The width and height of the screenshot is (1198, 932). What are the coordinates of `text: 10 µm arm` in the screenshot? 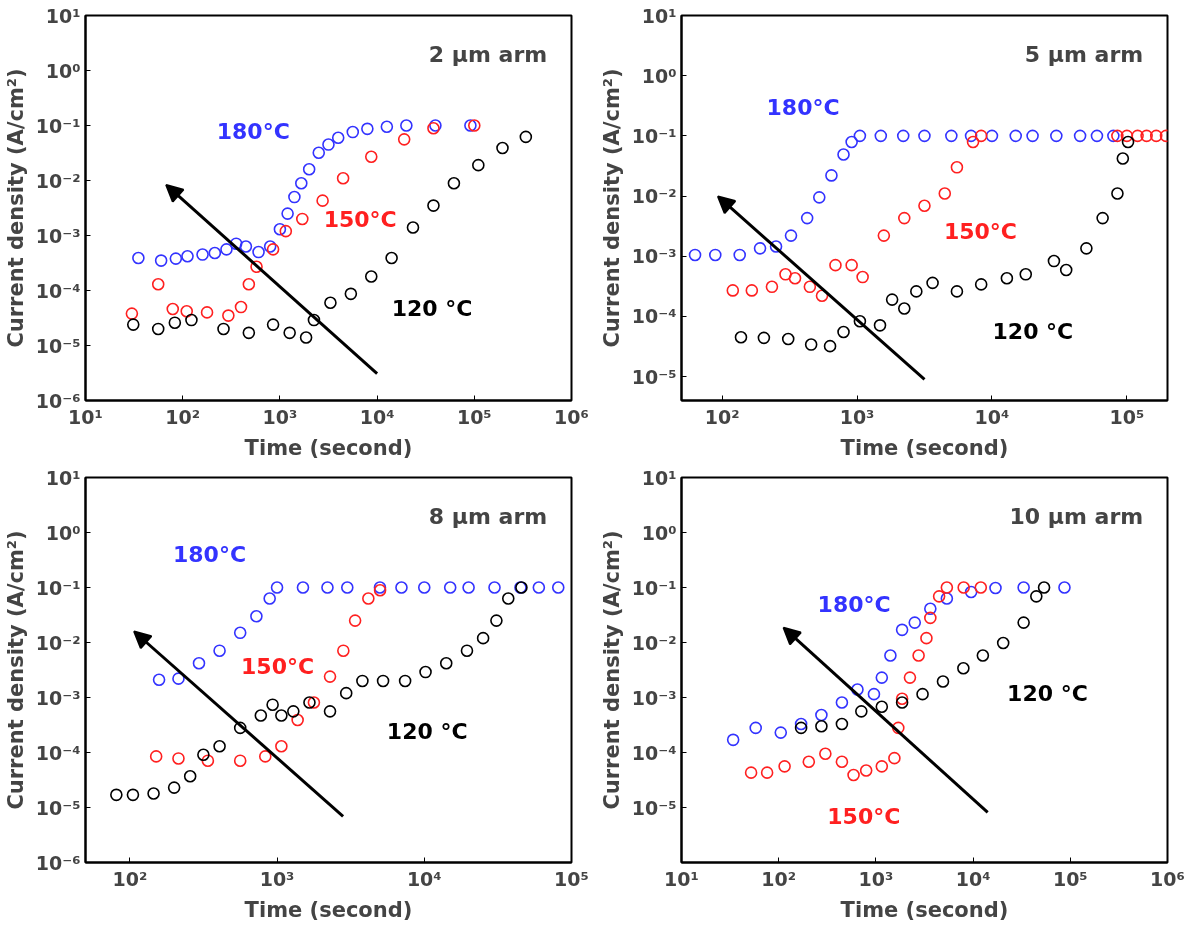 It's located at (1076, 516).